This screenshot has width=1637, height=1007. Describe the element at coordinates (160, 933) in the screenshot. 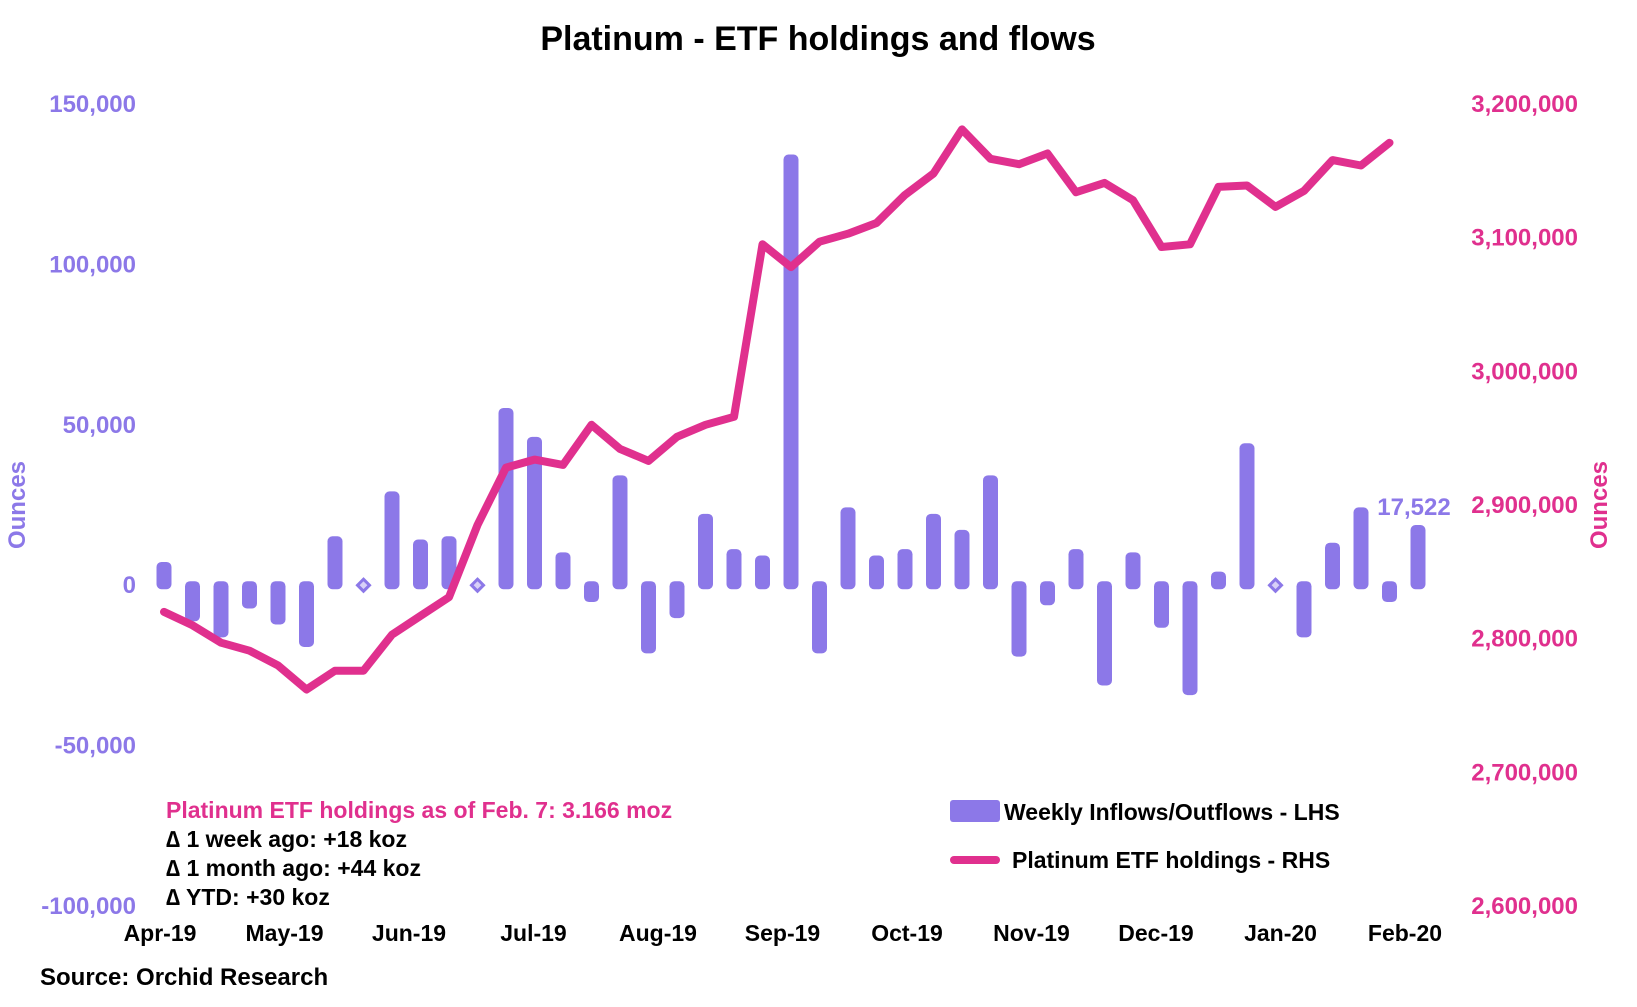

I see `x-tick-label: Apr-19` at that location.